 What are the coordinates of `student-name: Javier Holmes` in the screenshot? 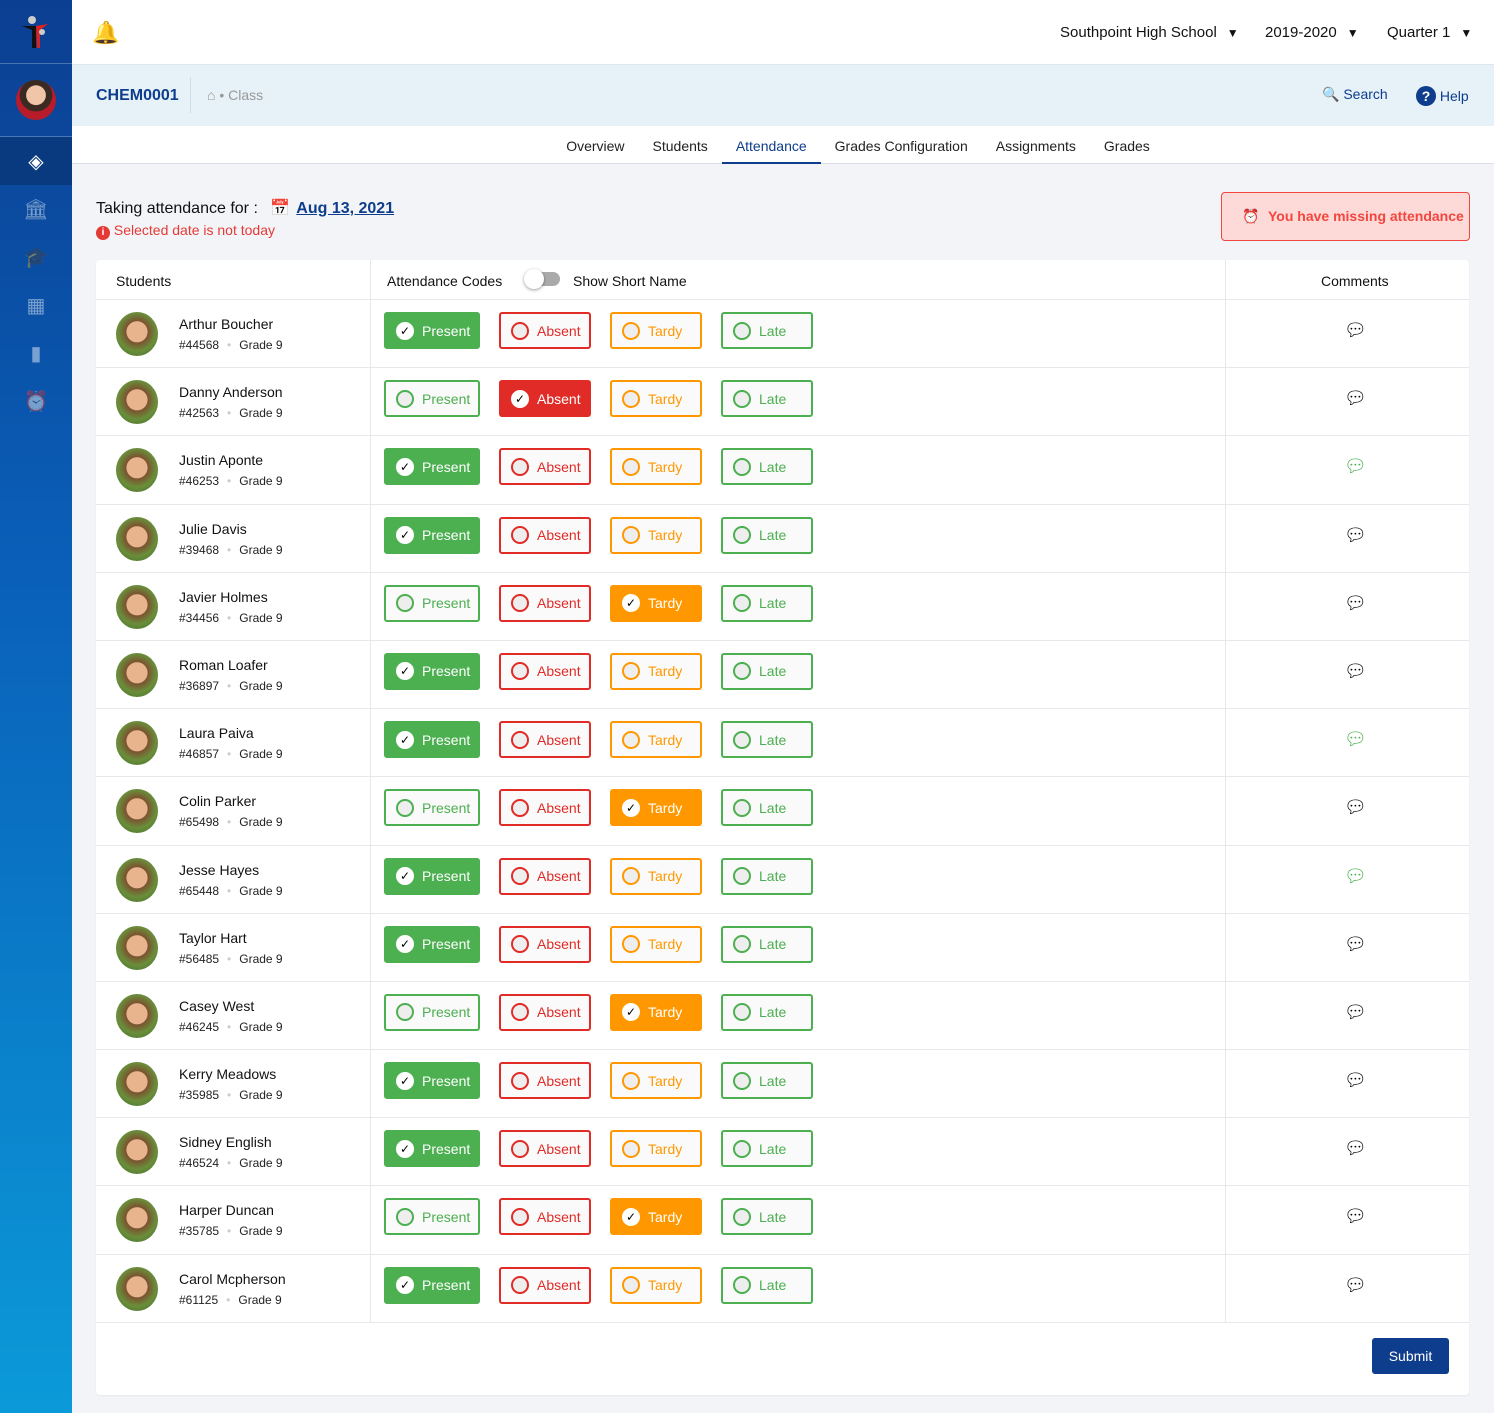 It's located at (223, 596).